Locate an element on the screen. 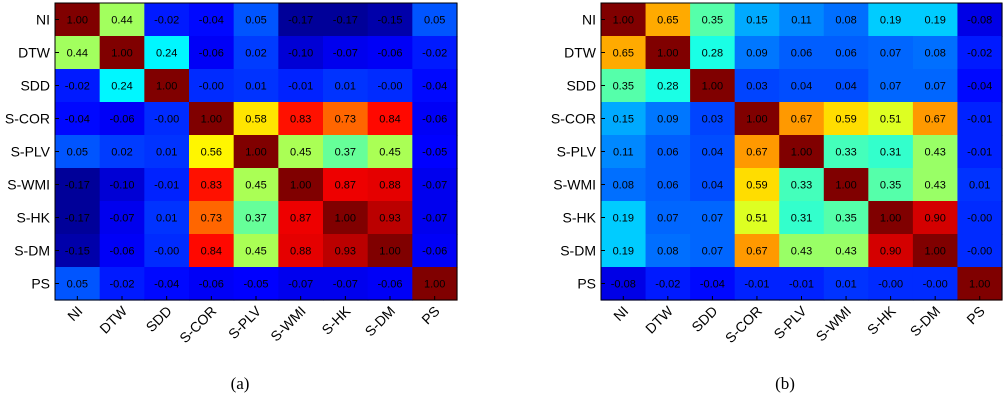 The height and width of the screenshot is (400, 1003). y-tick-label-s-cor: S-COR is located at coordinates (27, 119).